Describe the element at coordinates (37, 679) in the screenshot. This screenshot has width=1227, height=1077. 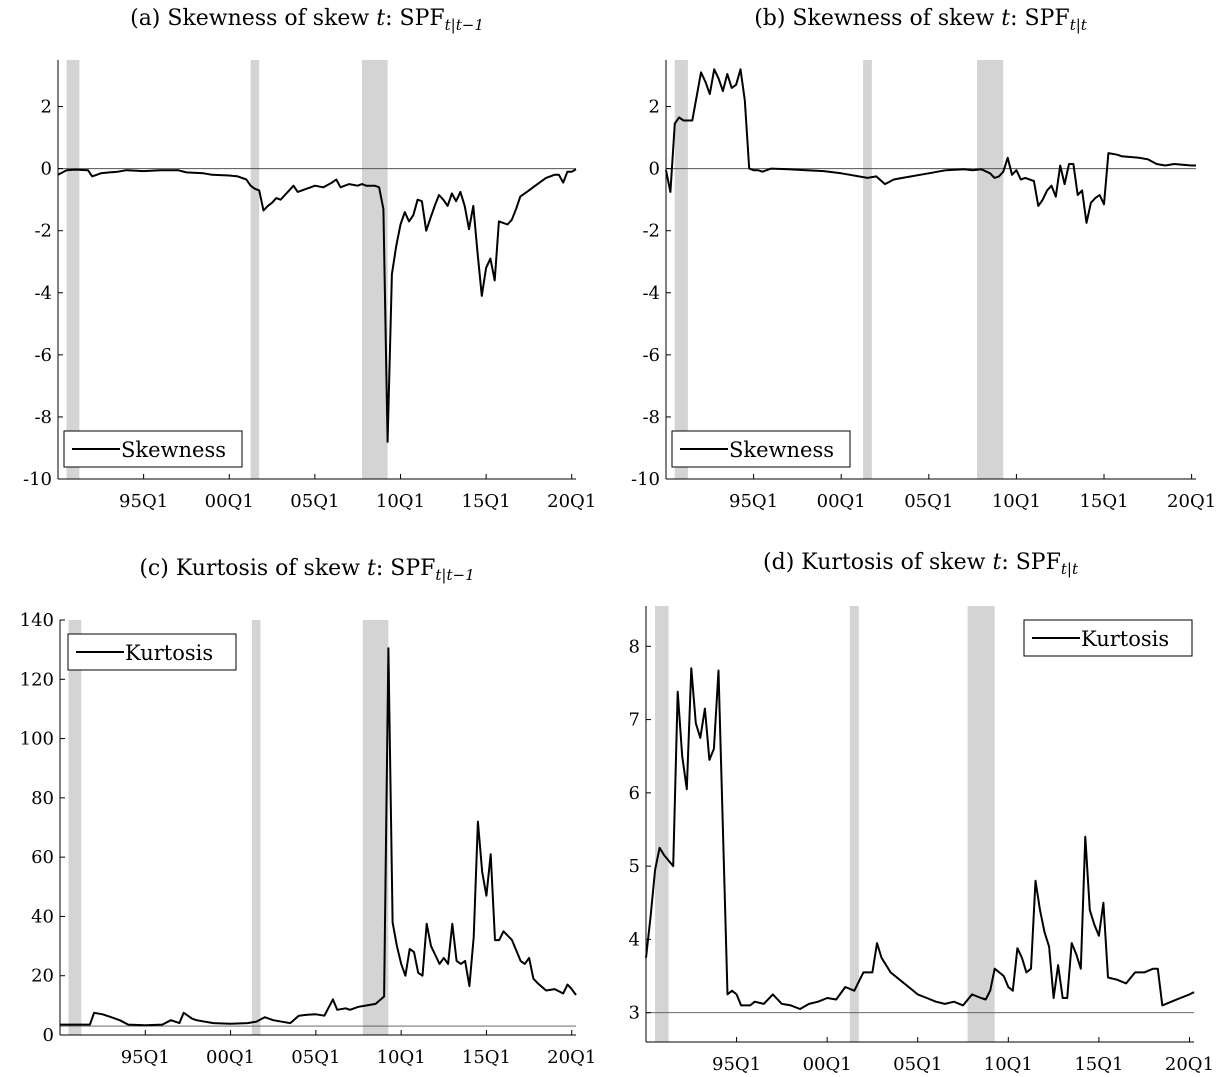
I see `y-tick-label: 120` at that location.